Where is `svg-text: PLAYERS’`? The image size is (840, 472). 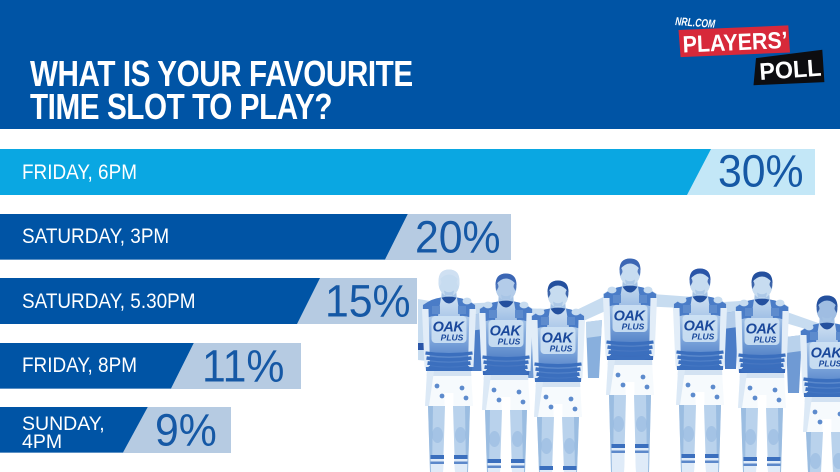
svg-text: PLAYERS’ is located at coordinates (735, 42).